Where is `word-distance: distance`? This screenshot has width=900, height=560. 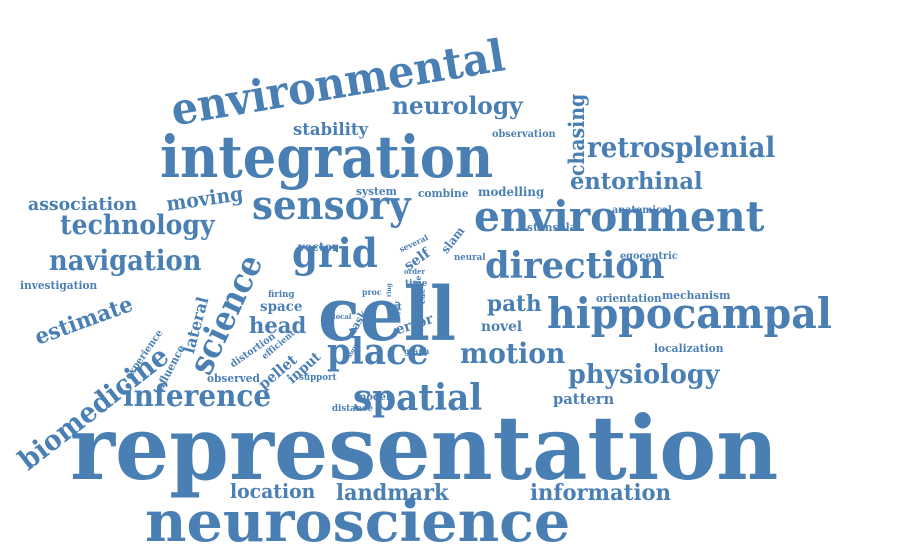 word-distance: distance is located at coordinates (352, 409).